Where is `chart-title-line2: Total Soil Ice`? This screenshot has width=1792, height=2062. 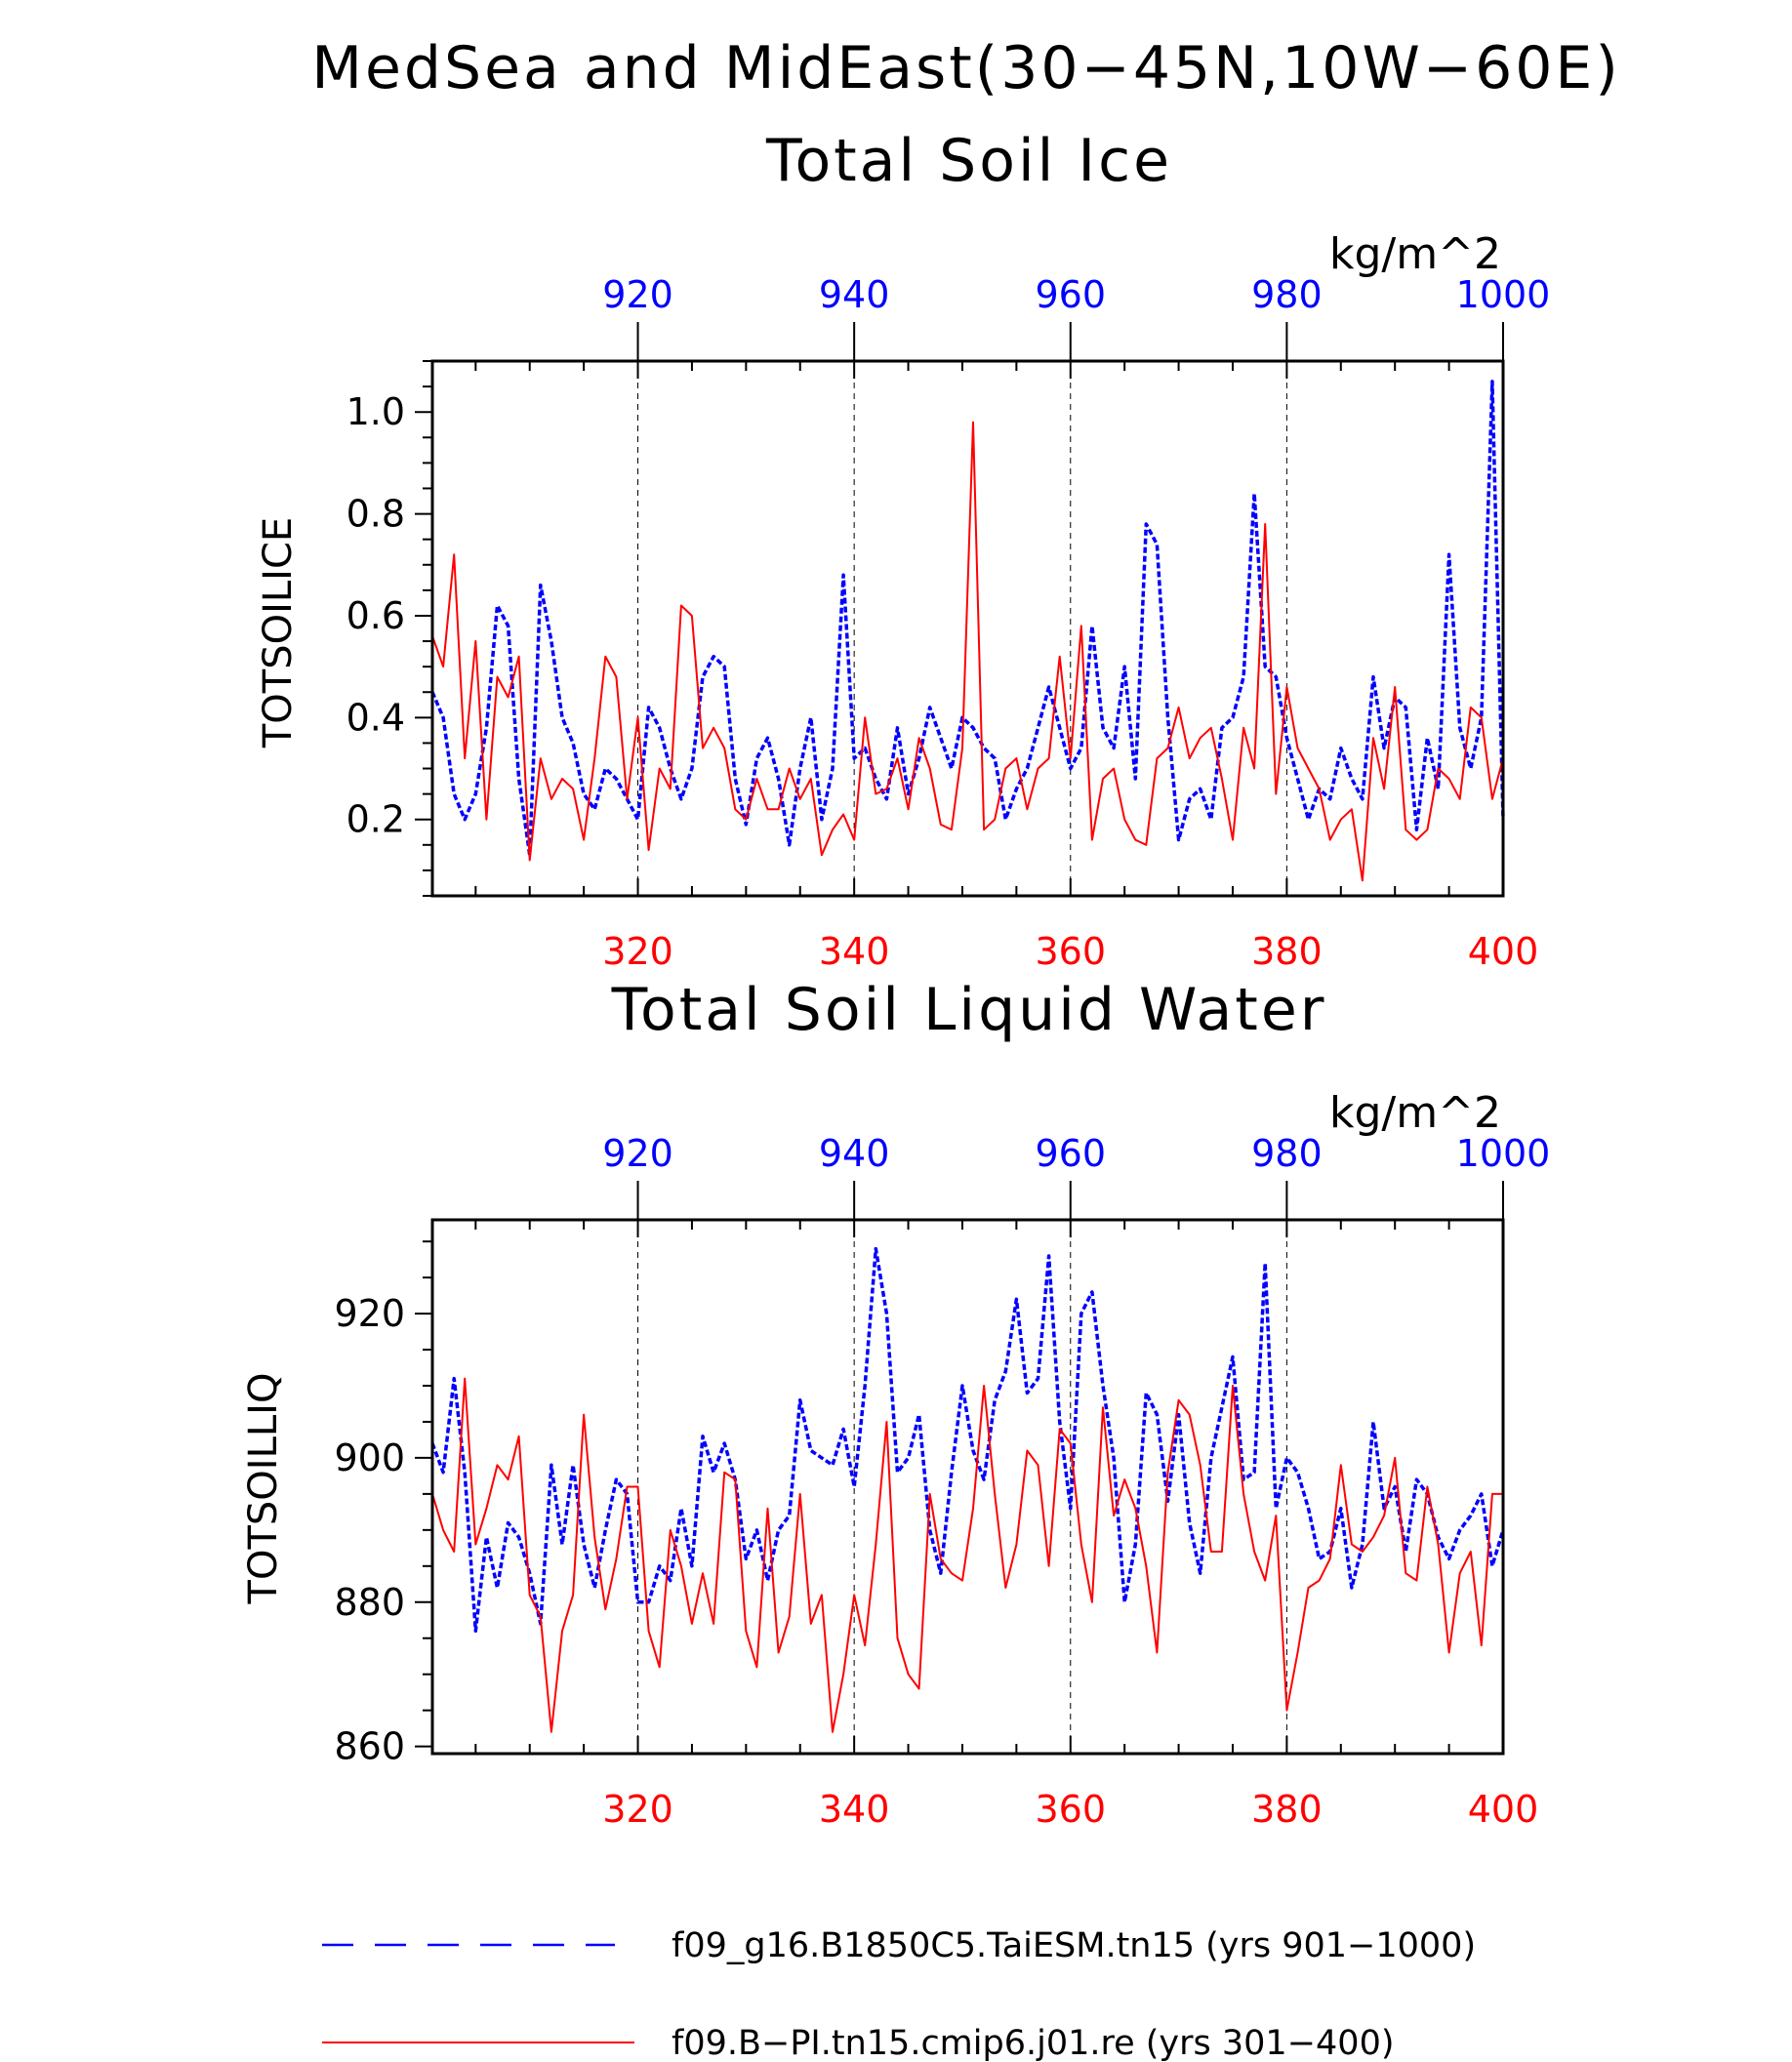
chart-title-line2: Total Soil Ice is located at coordinates (968, 161).